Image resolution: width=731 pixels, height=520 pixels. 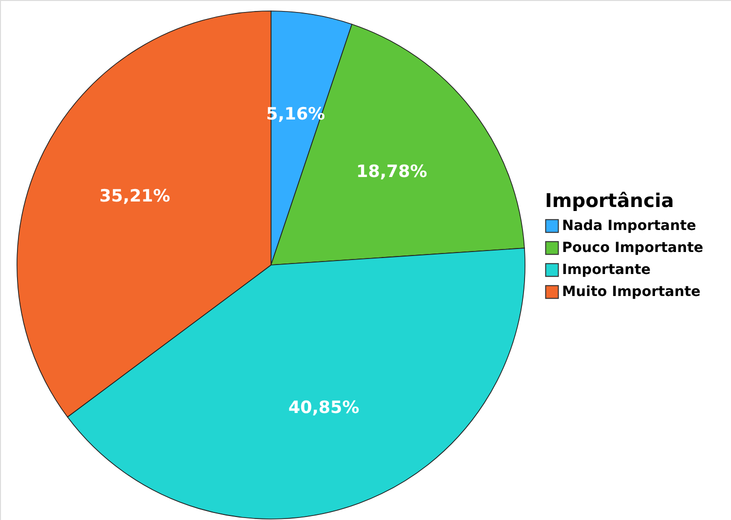 What do you see at coordinates (609, 201) in the screenshot?
I see `legend-title: Importância` at bounding box center [609, 201].